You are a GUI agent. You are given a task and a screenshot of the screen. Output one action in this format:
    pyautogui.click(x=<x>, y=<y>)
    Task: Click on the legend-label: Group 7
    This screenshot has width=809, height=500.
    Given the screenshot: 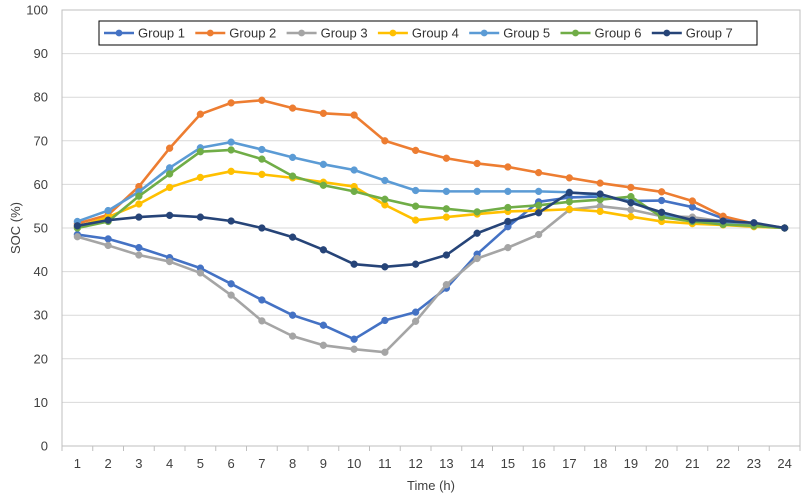 What is the action you would take?
    pyautogui.click(x=709, y=33)
    